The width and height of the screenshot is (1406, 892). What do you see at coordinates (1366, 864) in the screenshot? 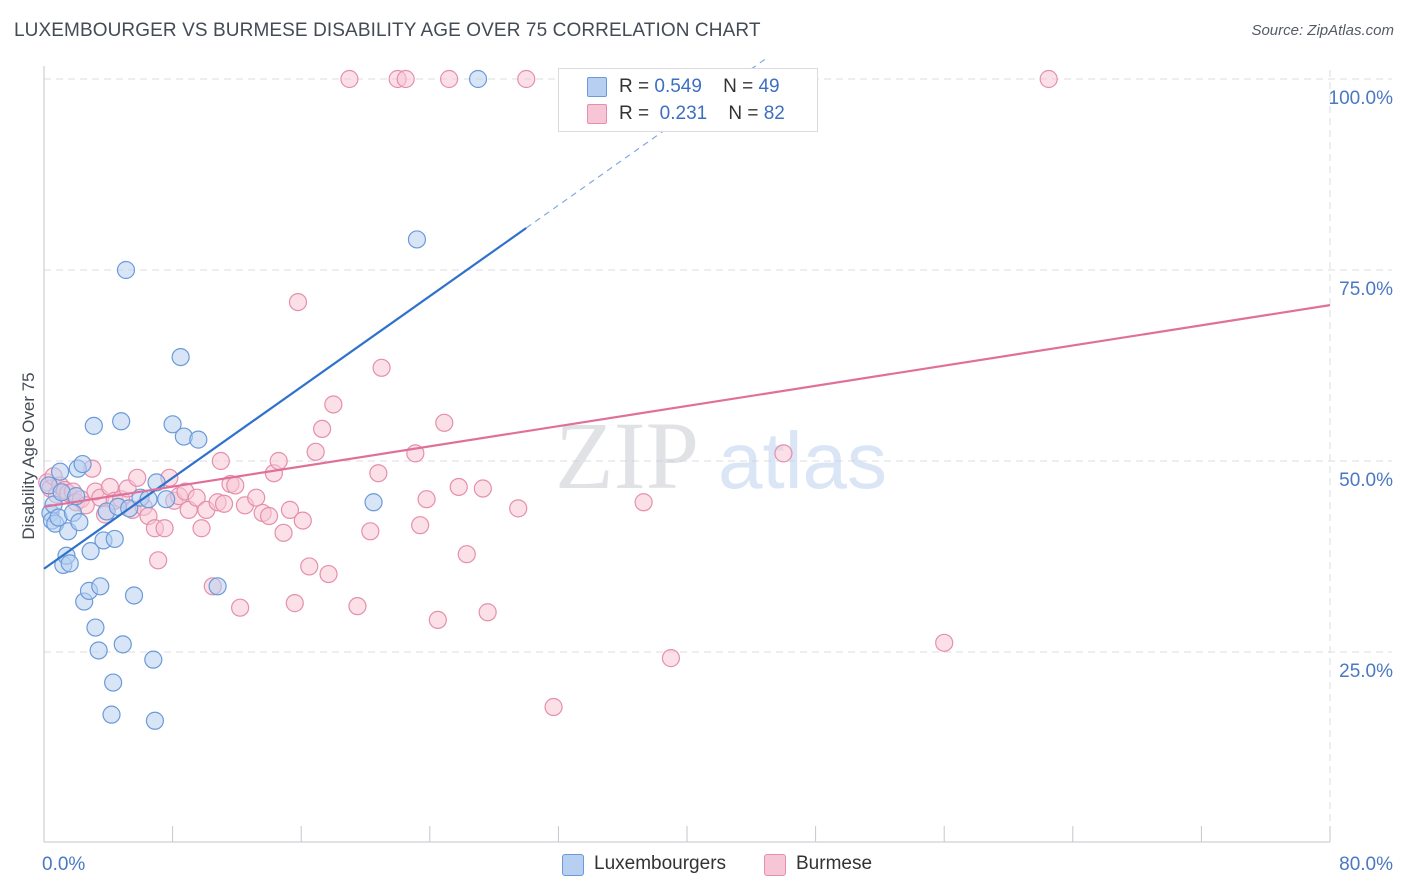
I see `x-tick-label: 80.0%` at bounding box center [1366, 864].